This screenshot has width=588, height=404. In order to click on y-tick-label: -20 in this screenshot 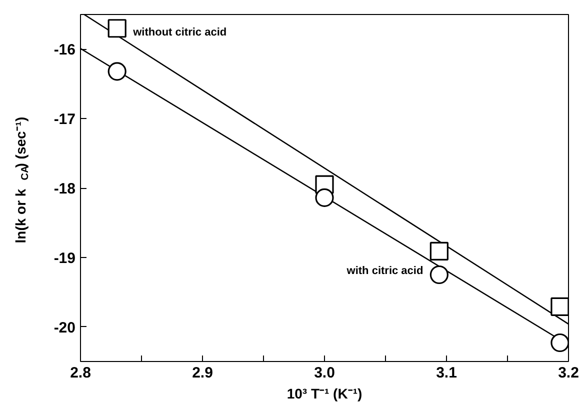, I will do `click(65, 327)`.